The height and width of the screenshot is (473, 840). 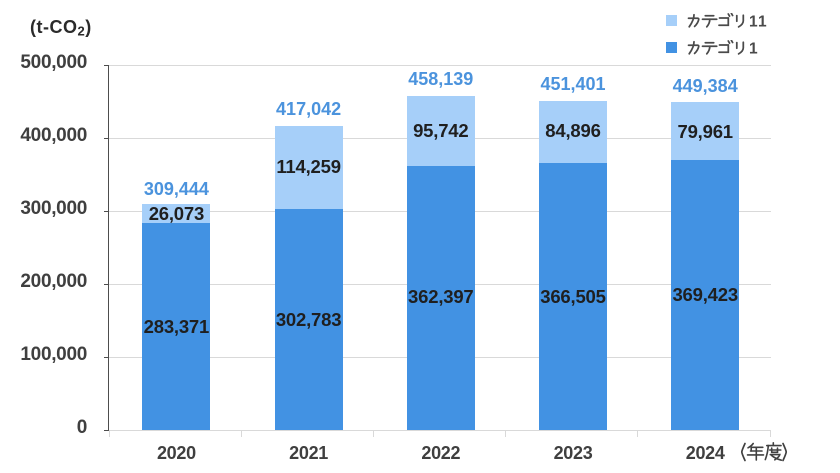 I want to click on svg-text: 1, so click(x=753, y=48).